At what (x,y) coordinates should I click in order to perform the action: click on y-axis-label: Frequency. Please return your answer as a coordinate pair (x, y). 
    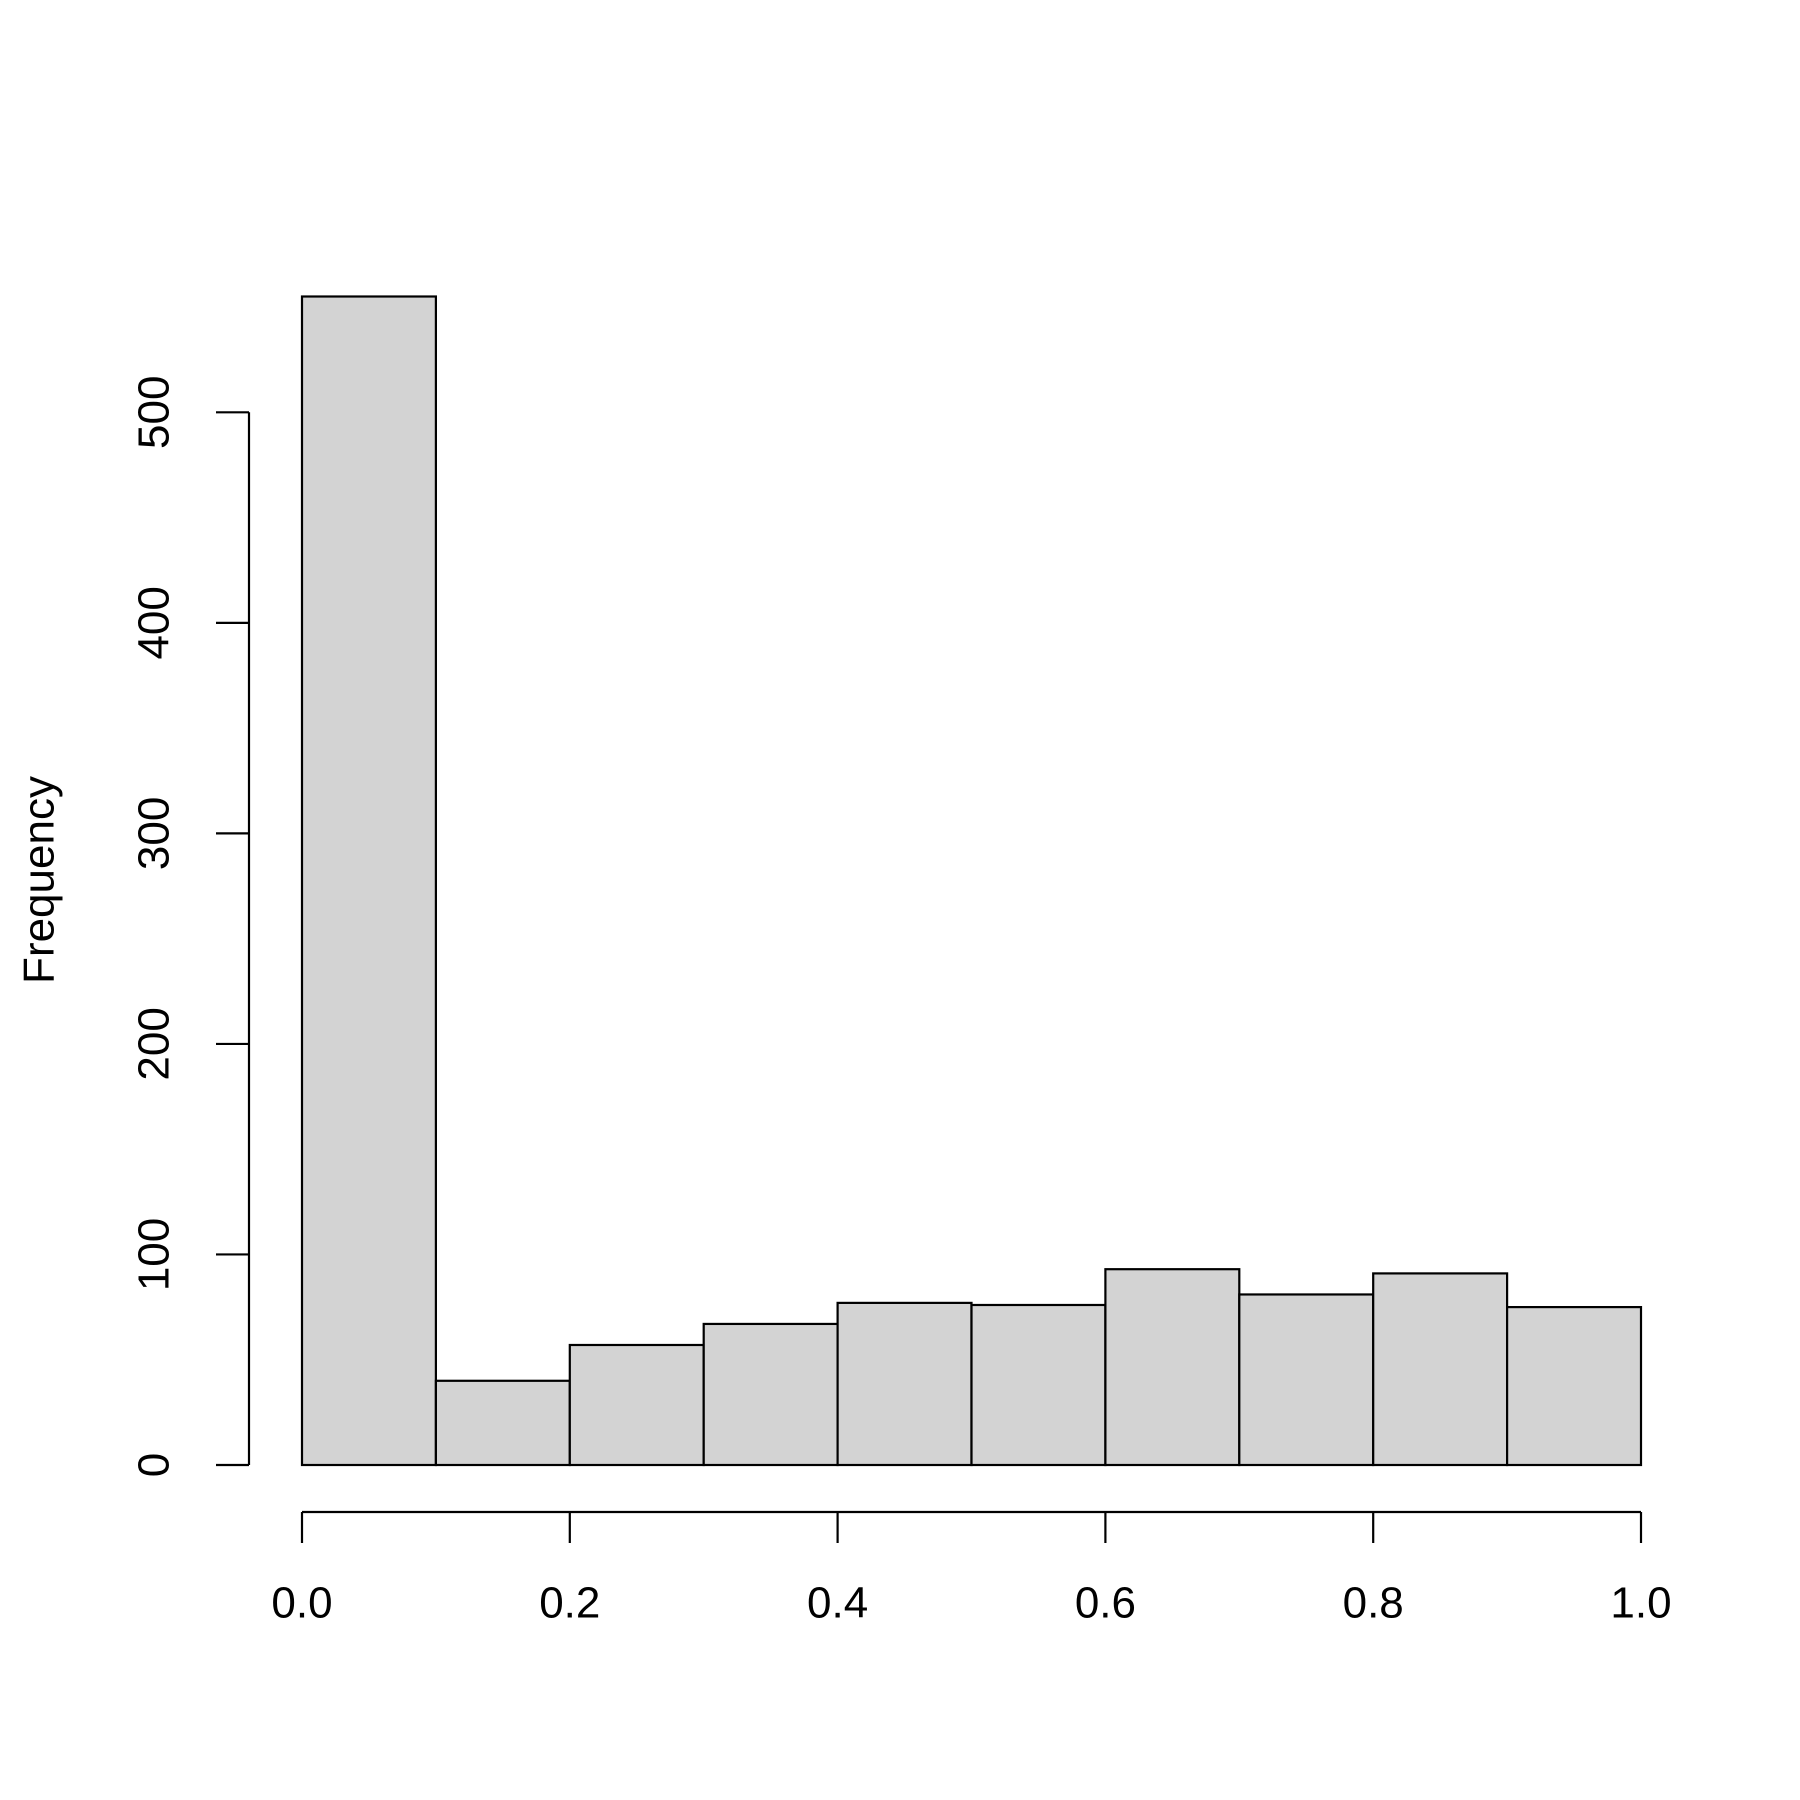
    Looking at the image, I should click on (39, 880).